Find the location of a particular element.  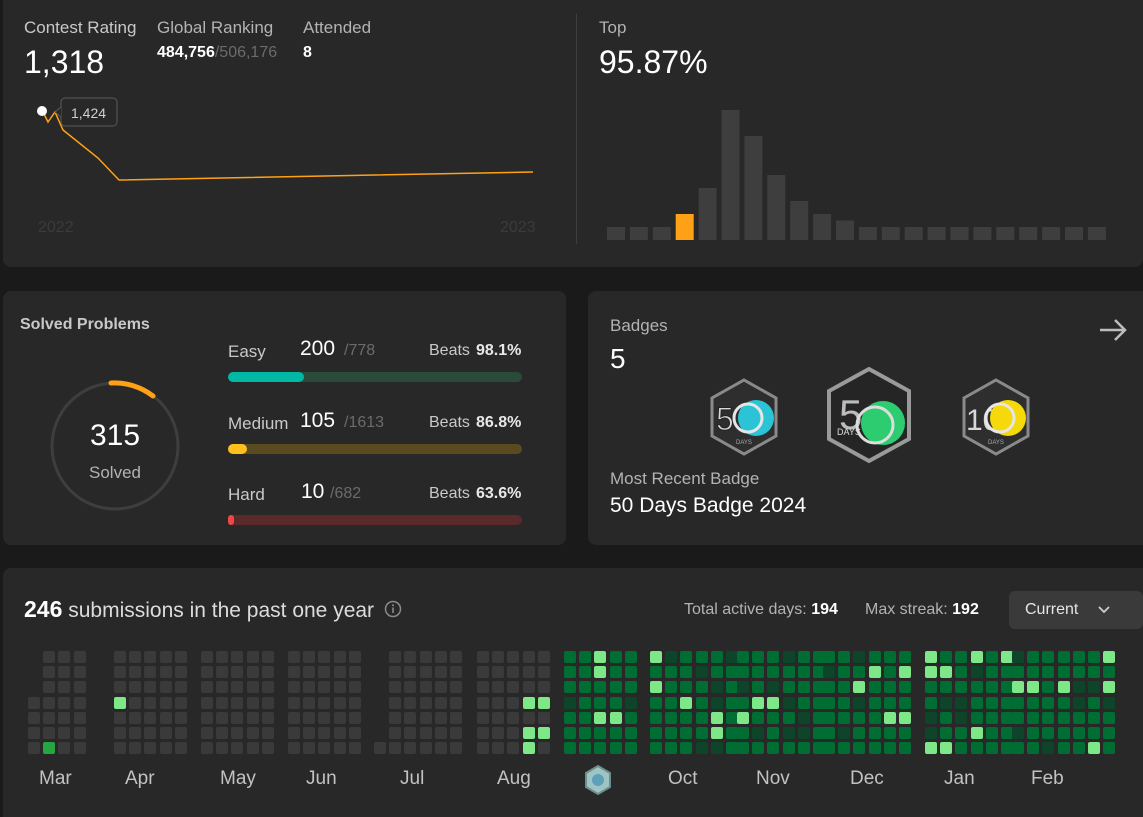

50-days-badge-icon: 5 DAYS is located at coordinates (869, 416).